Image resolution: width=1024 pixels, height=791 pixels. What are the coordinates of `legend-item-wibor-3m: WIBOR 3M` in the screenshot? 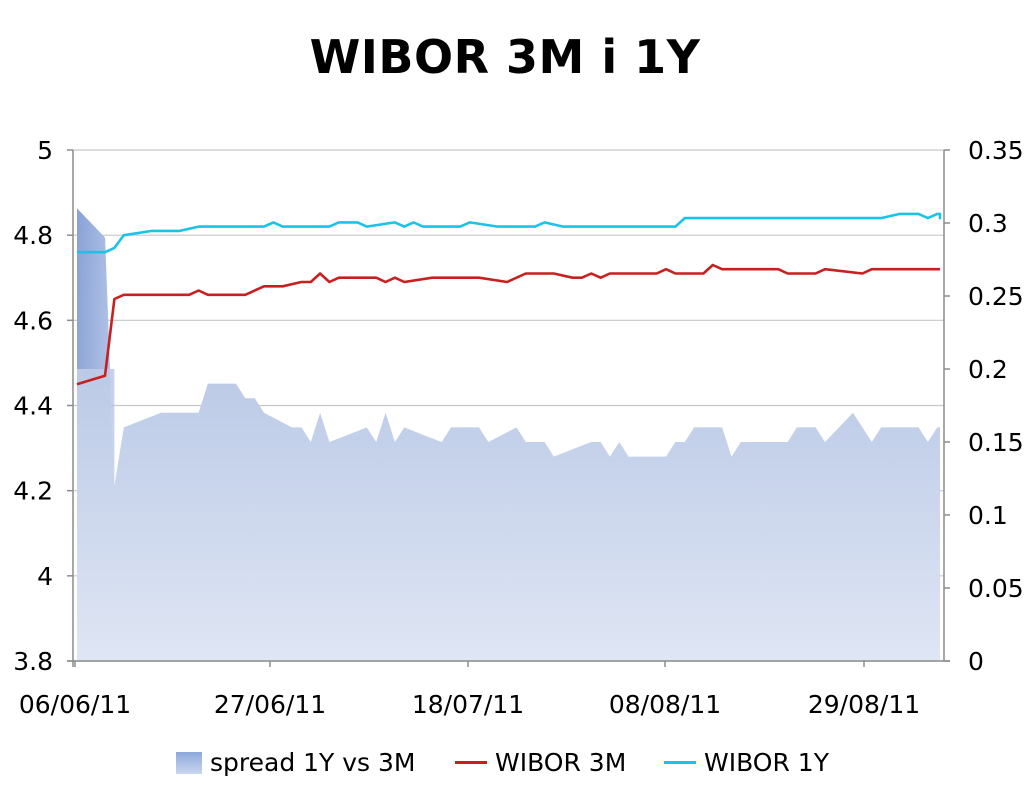 It's located at (540, 762).